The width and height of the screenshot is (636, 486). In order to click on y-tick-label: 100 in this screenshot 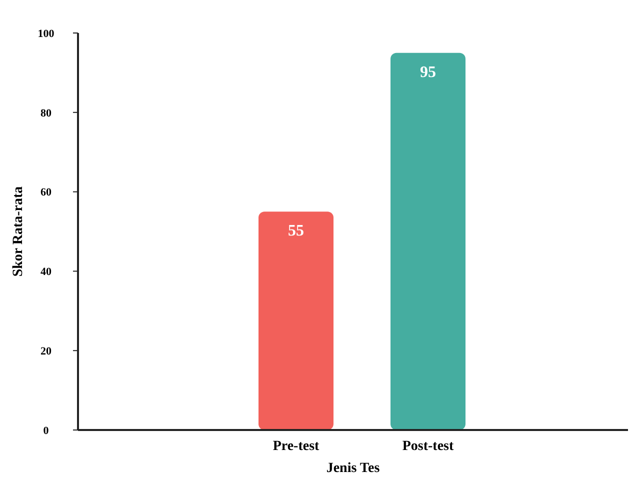, I will do `click(46, 34)`.